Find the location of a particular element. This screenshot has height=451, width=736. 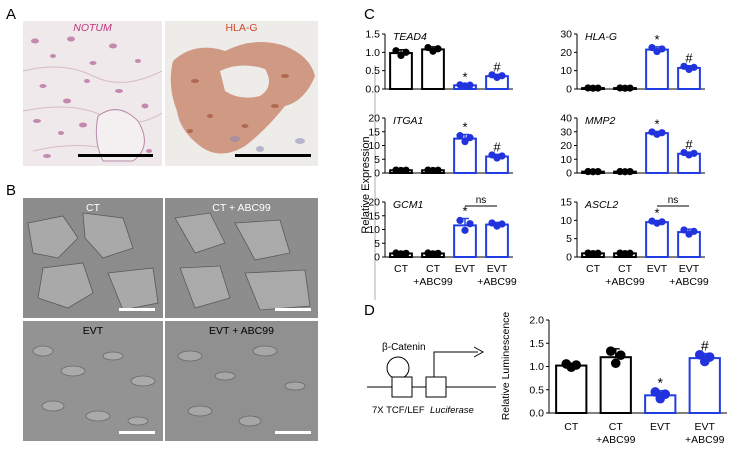

panel-label-a: A is located at coordinates (11, 14).